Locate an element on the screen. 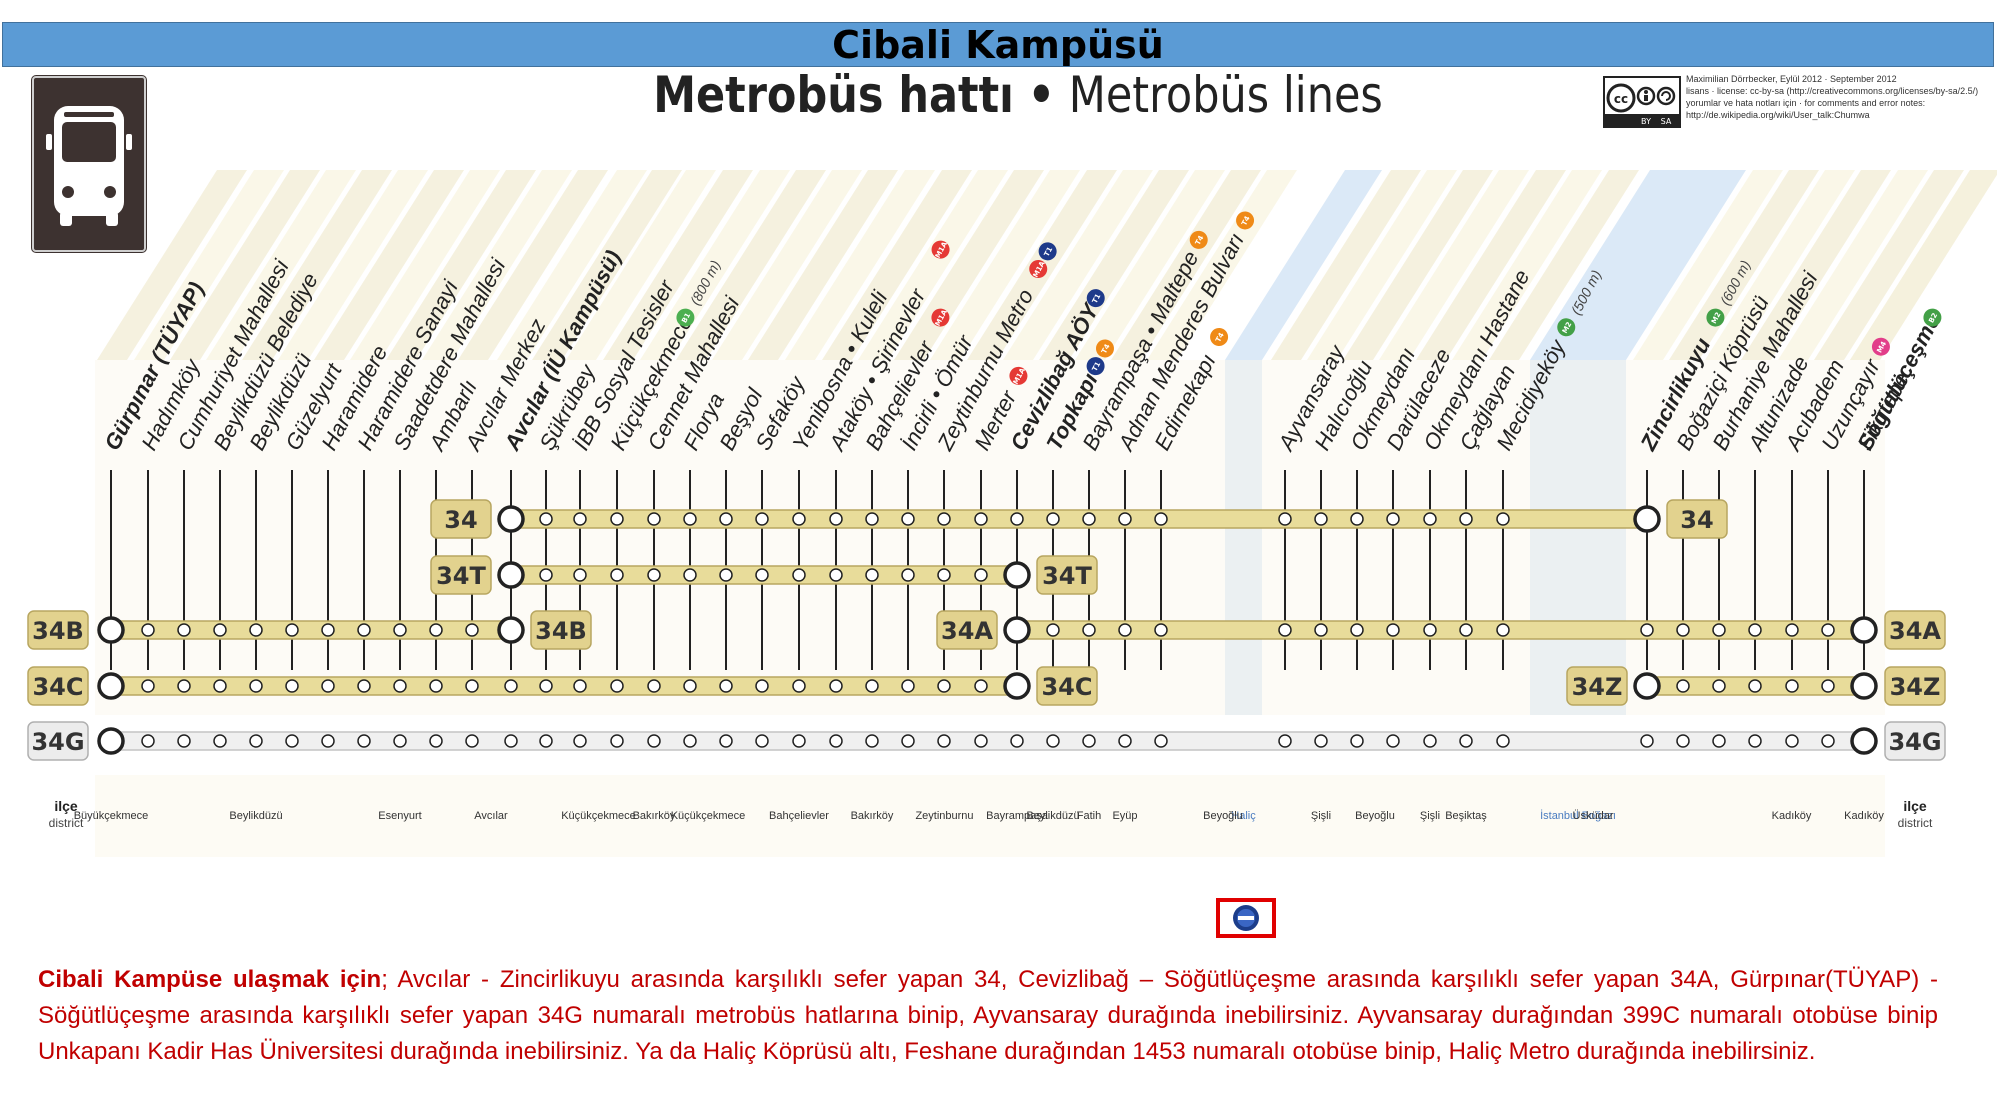 This screenshot has height=1120, width=1997. campus-title-bar: Cibali Kampüsü is located at coordinates (998, 44).